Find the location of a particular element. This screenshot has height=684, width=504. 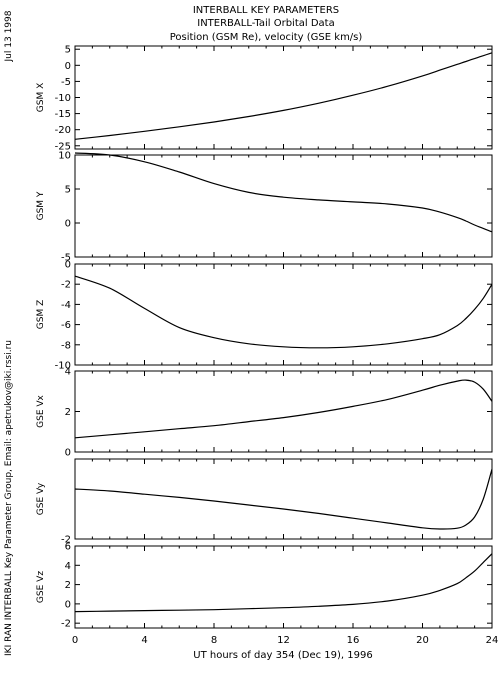

panel-6: 6 4 2 0 -2 GSE Vz is located at coordinates (264, 586).